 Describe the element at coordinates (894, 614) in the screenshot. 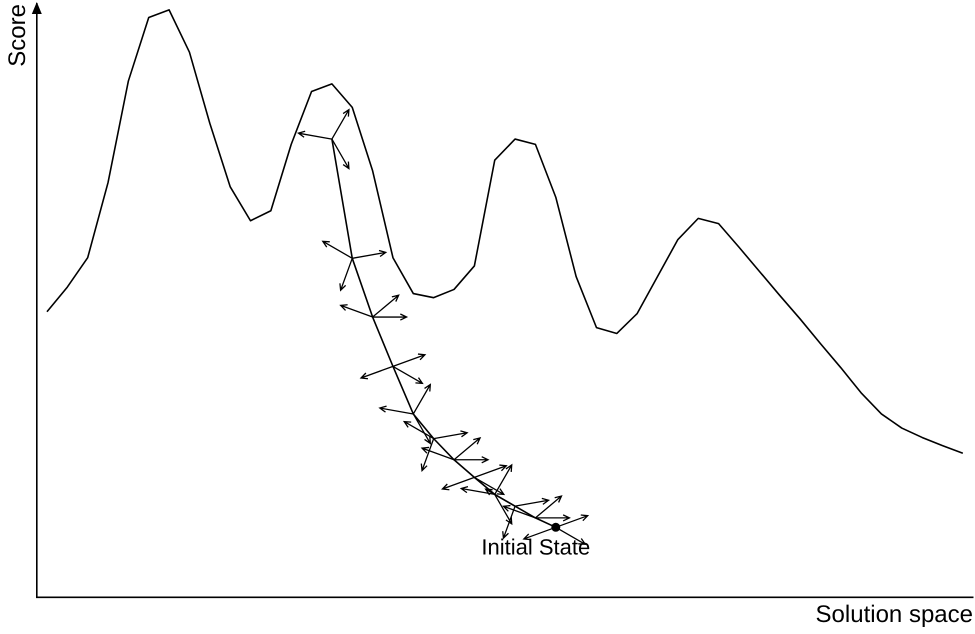

I see `x-axis-title: Solution space` at that location.